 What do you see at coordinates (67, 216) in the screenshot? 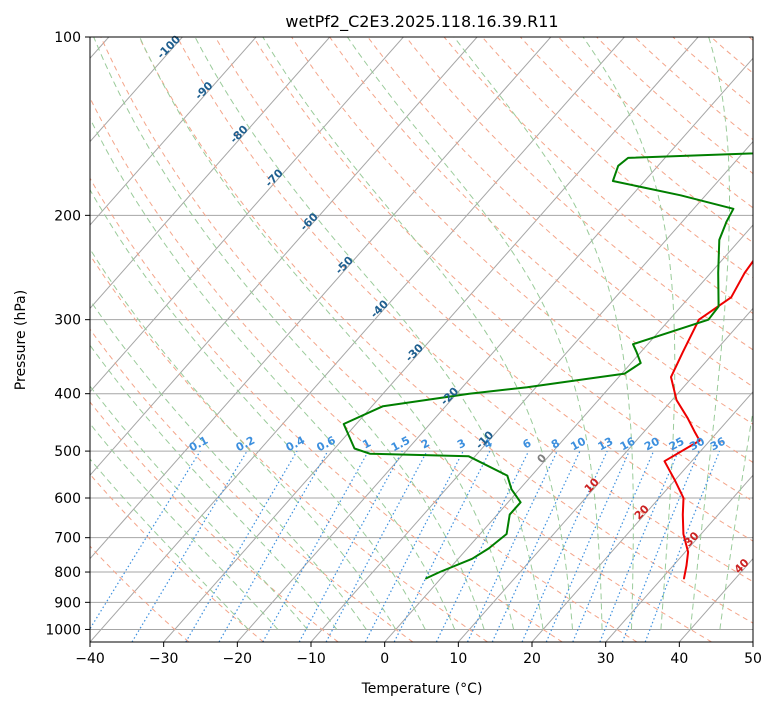
I see `y-tick-label: 200` at bounding box center [67, 216].